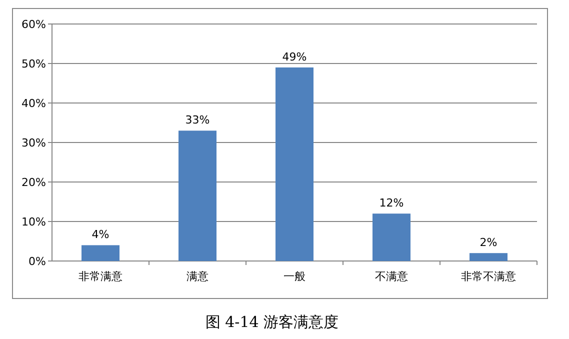 The height and width of the screenshot is (339, 569). What do you see at coordinates (391, 276) in the screenshot?
I see `x-tick-label: 不满意` at bounding box center [391, 276].